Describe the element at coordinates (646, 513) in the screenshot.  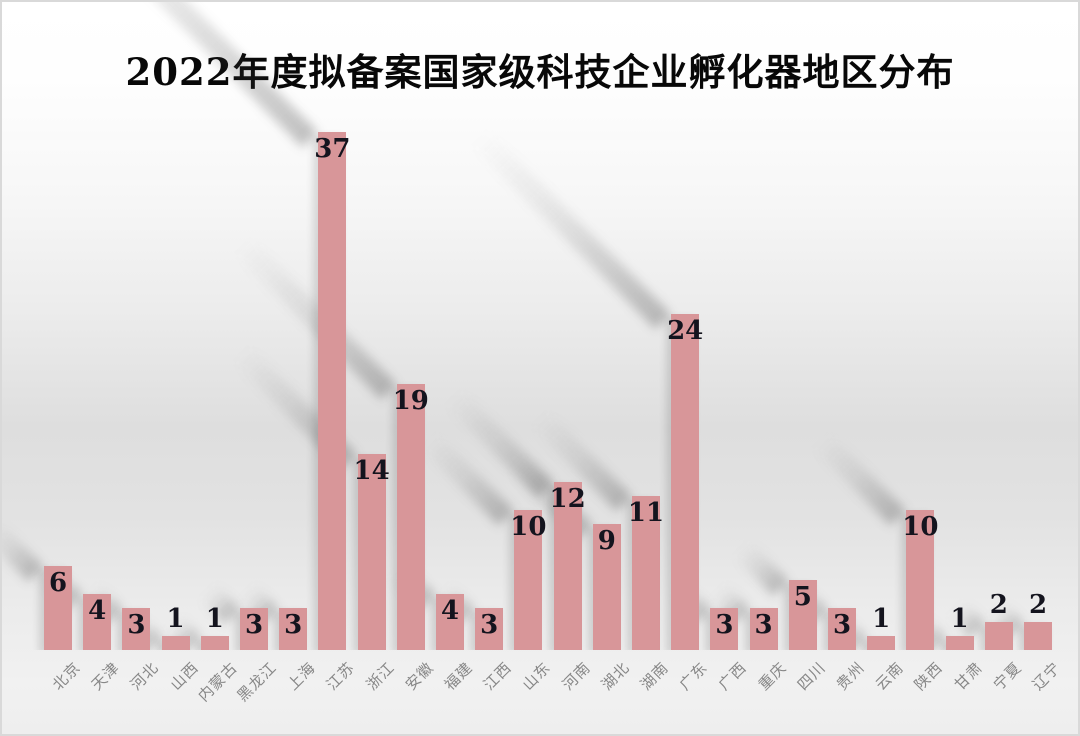
I see `bar-value-label: 11` at that location.